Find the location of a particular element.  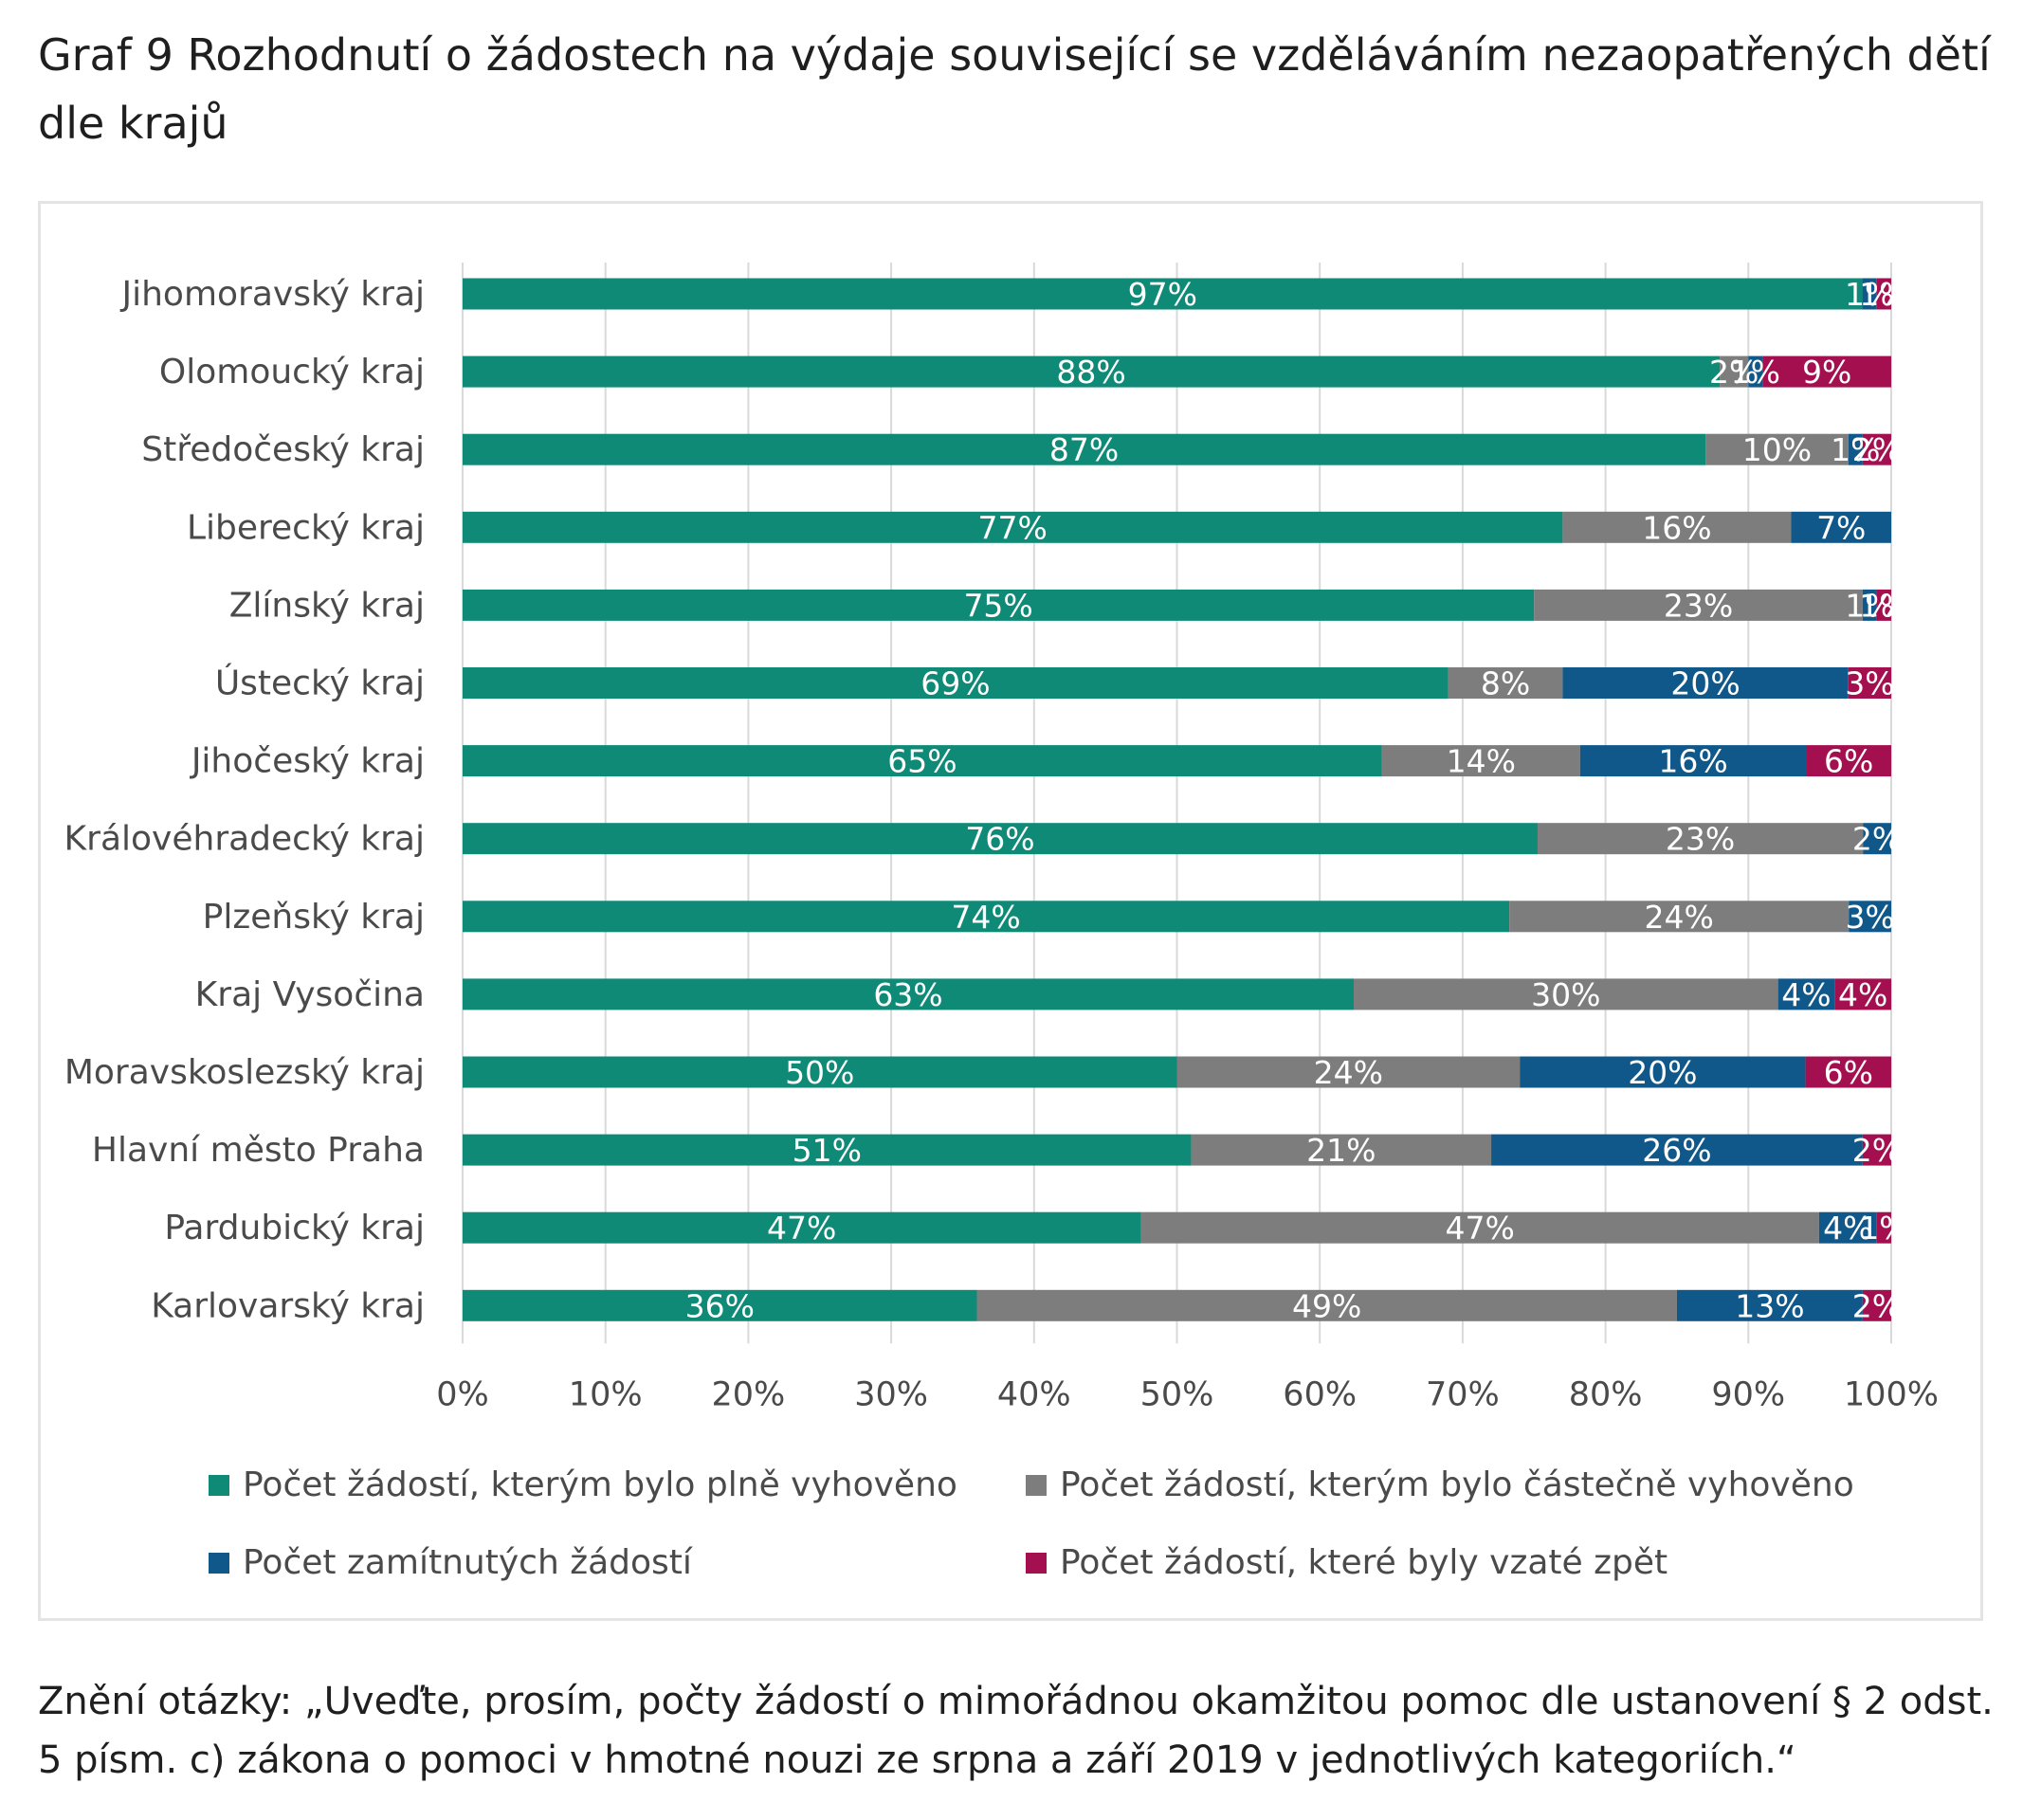

data-label: 63% is located at coordinates (908, 994).